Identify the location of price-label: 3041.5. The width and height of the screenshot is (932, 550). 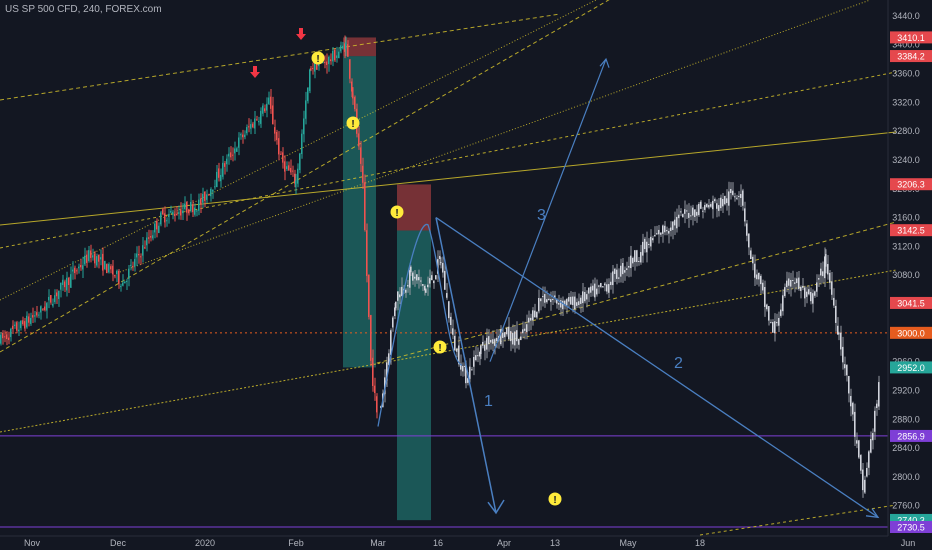
(911, 303).